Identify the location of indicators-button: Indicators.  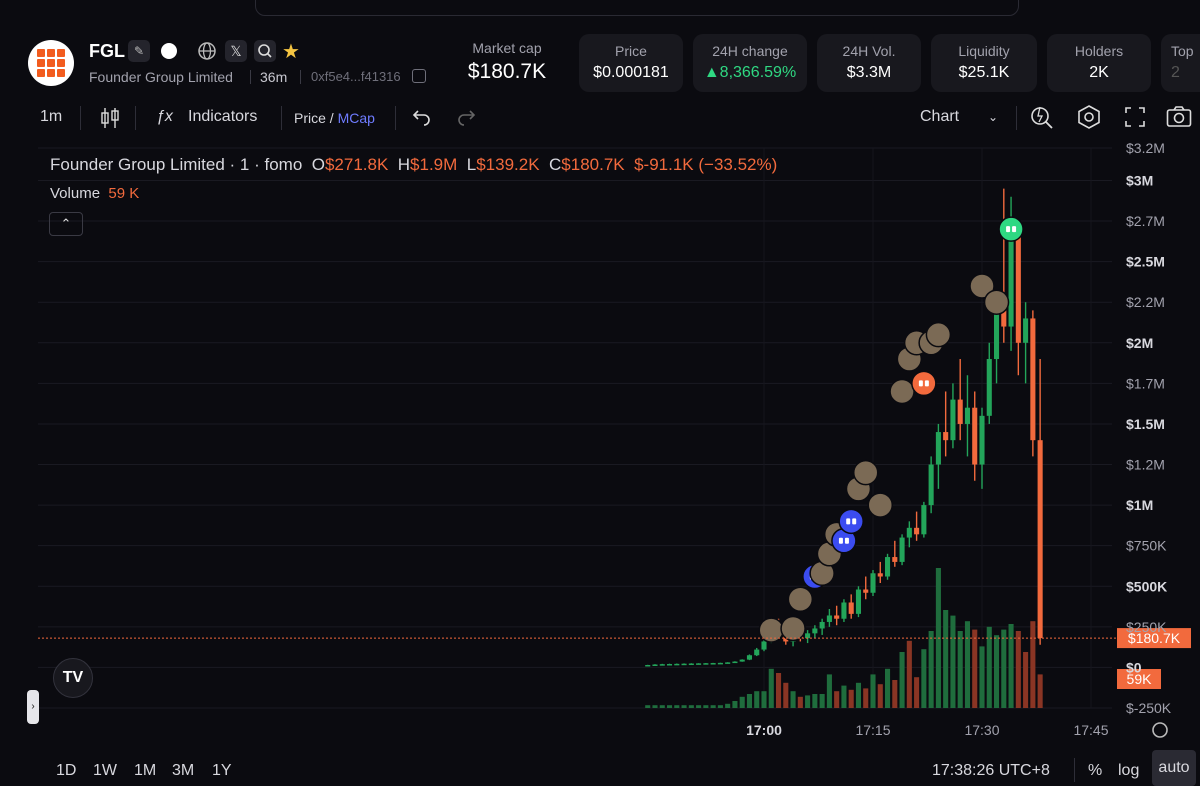
(223, 116).